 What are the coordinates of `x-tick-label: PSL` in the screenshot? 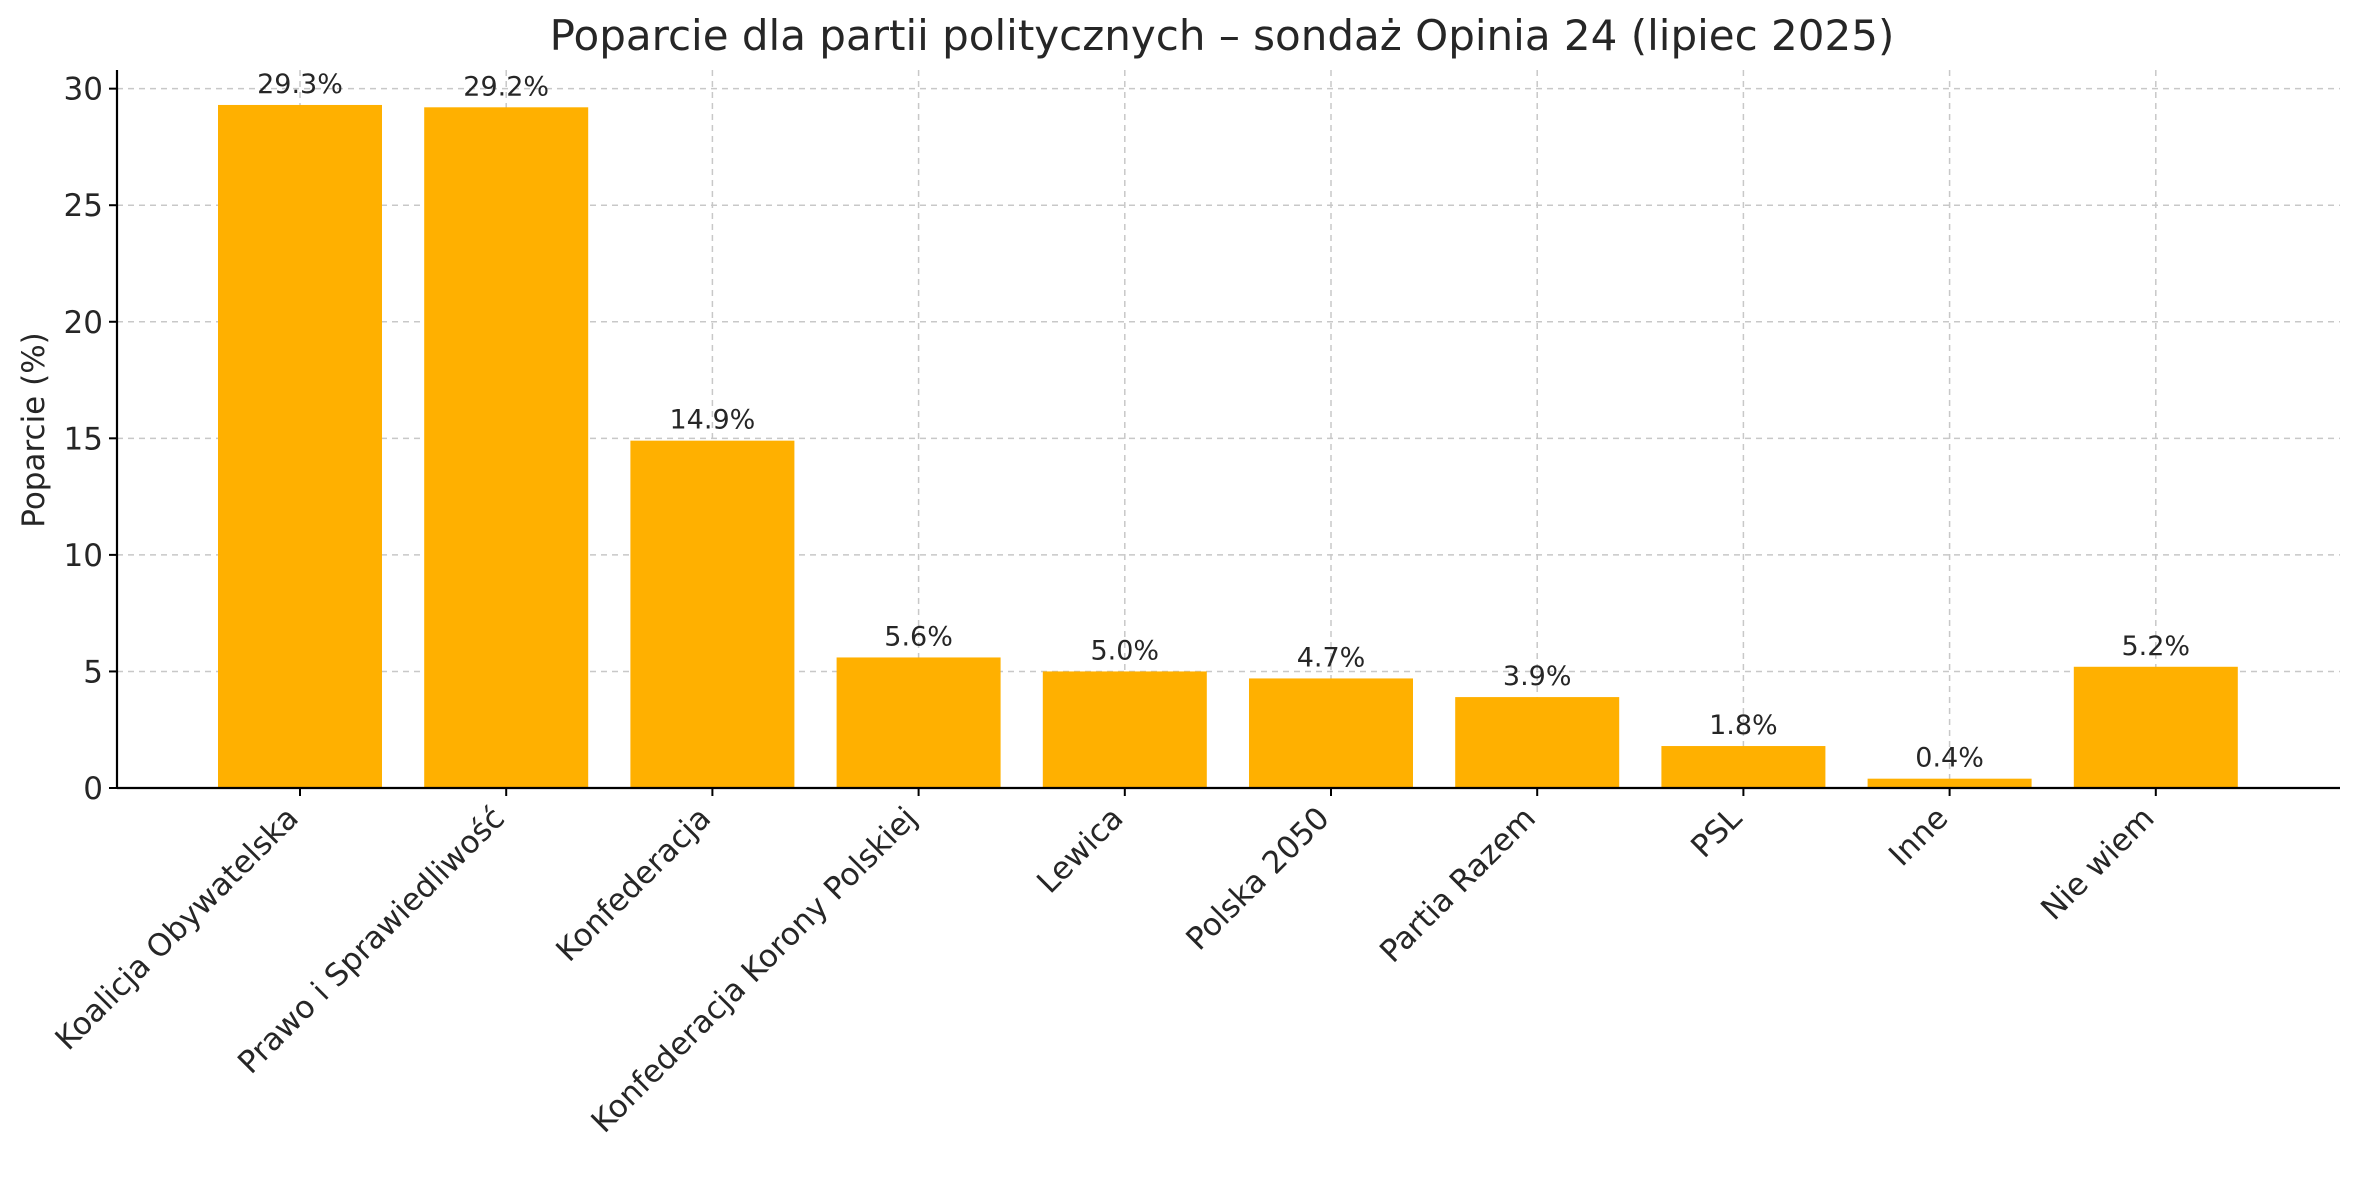 It's located at (1716, 832).